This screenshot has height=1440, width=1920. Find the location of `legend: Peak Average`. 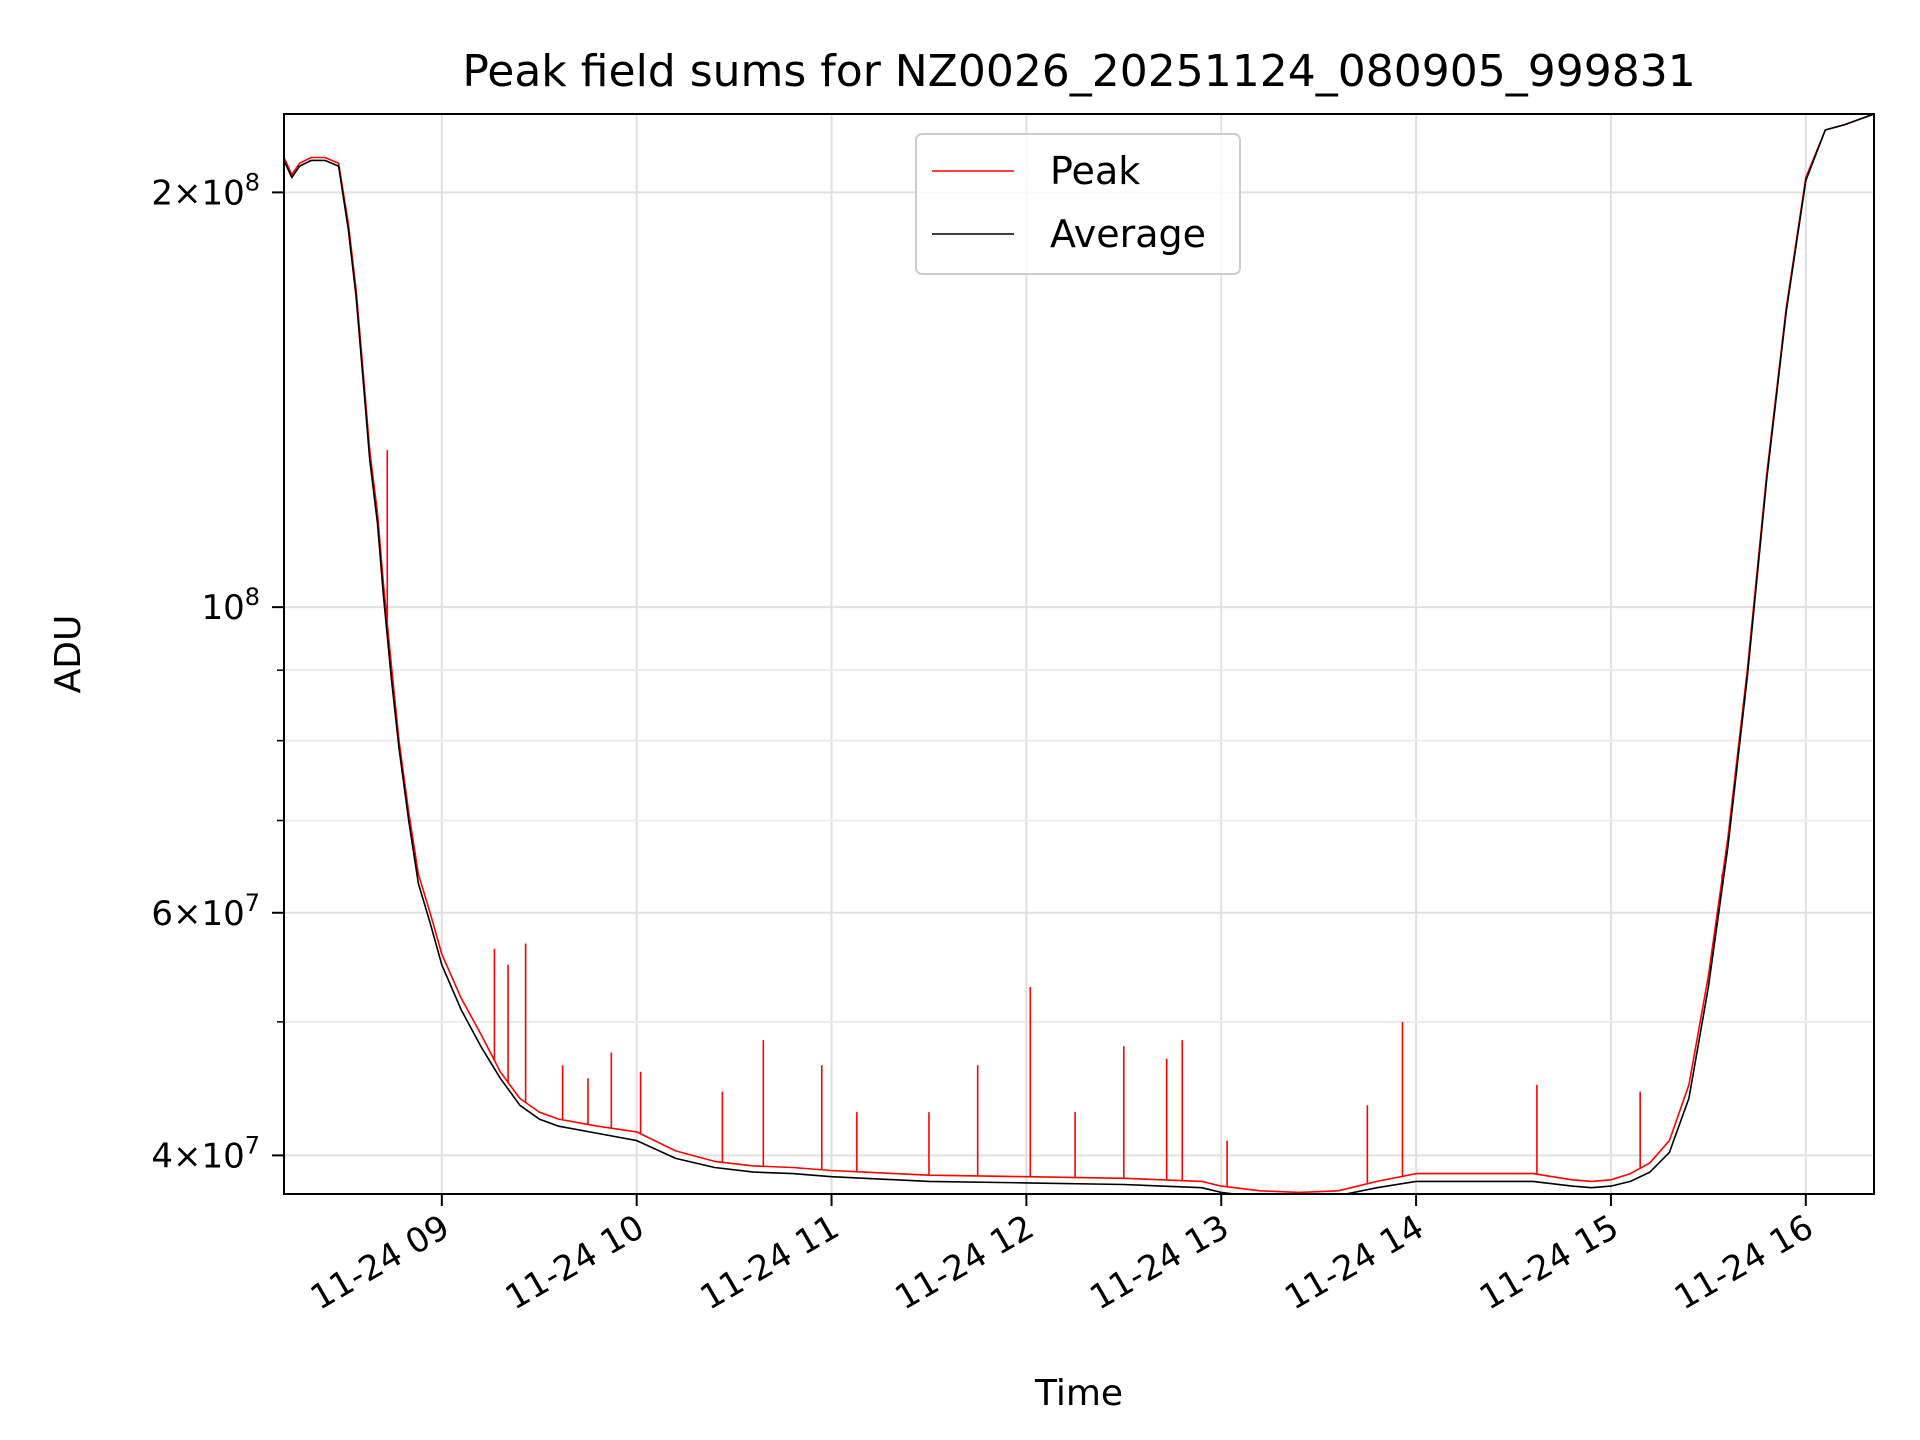

legend: Peak Average is located at coordinates (1078, 204).